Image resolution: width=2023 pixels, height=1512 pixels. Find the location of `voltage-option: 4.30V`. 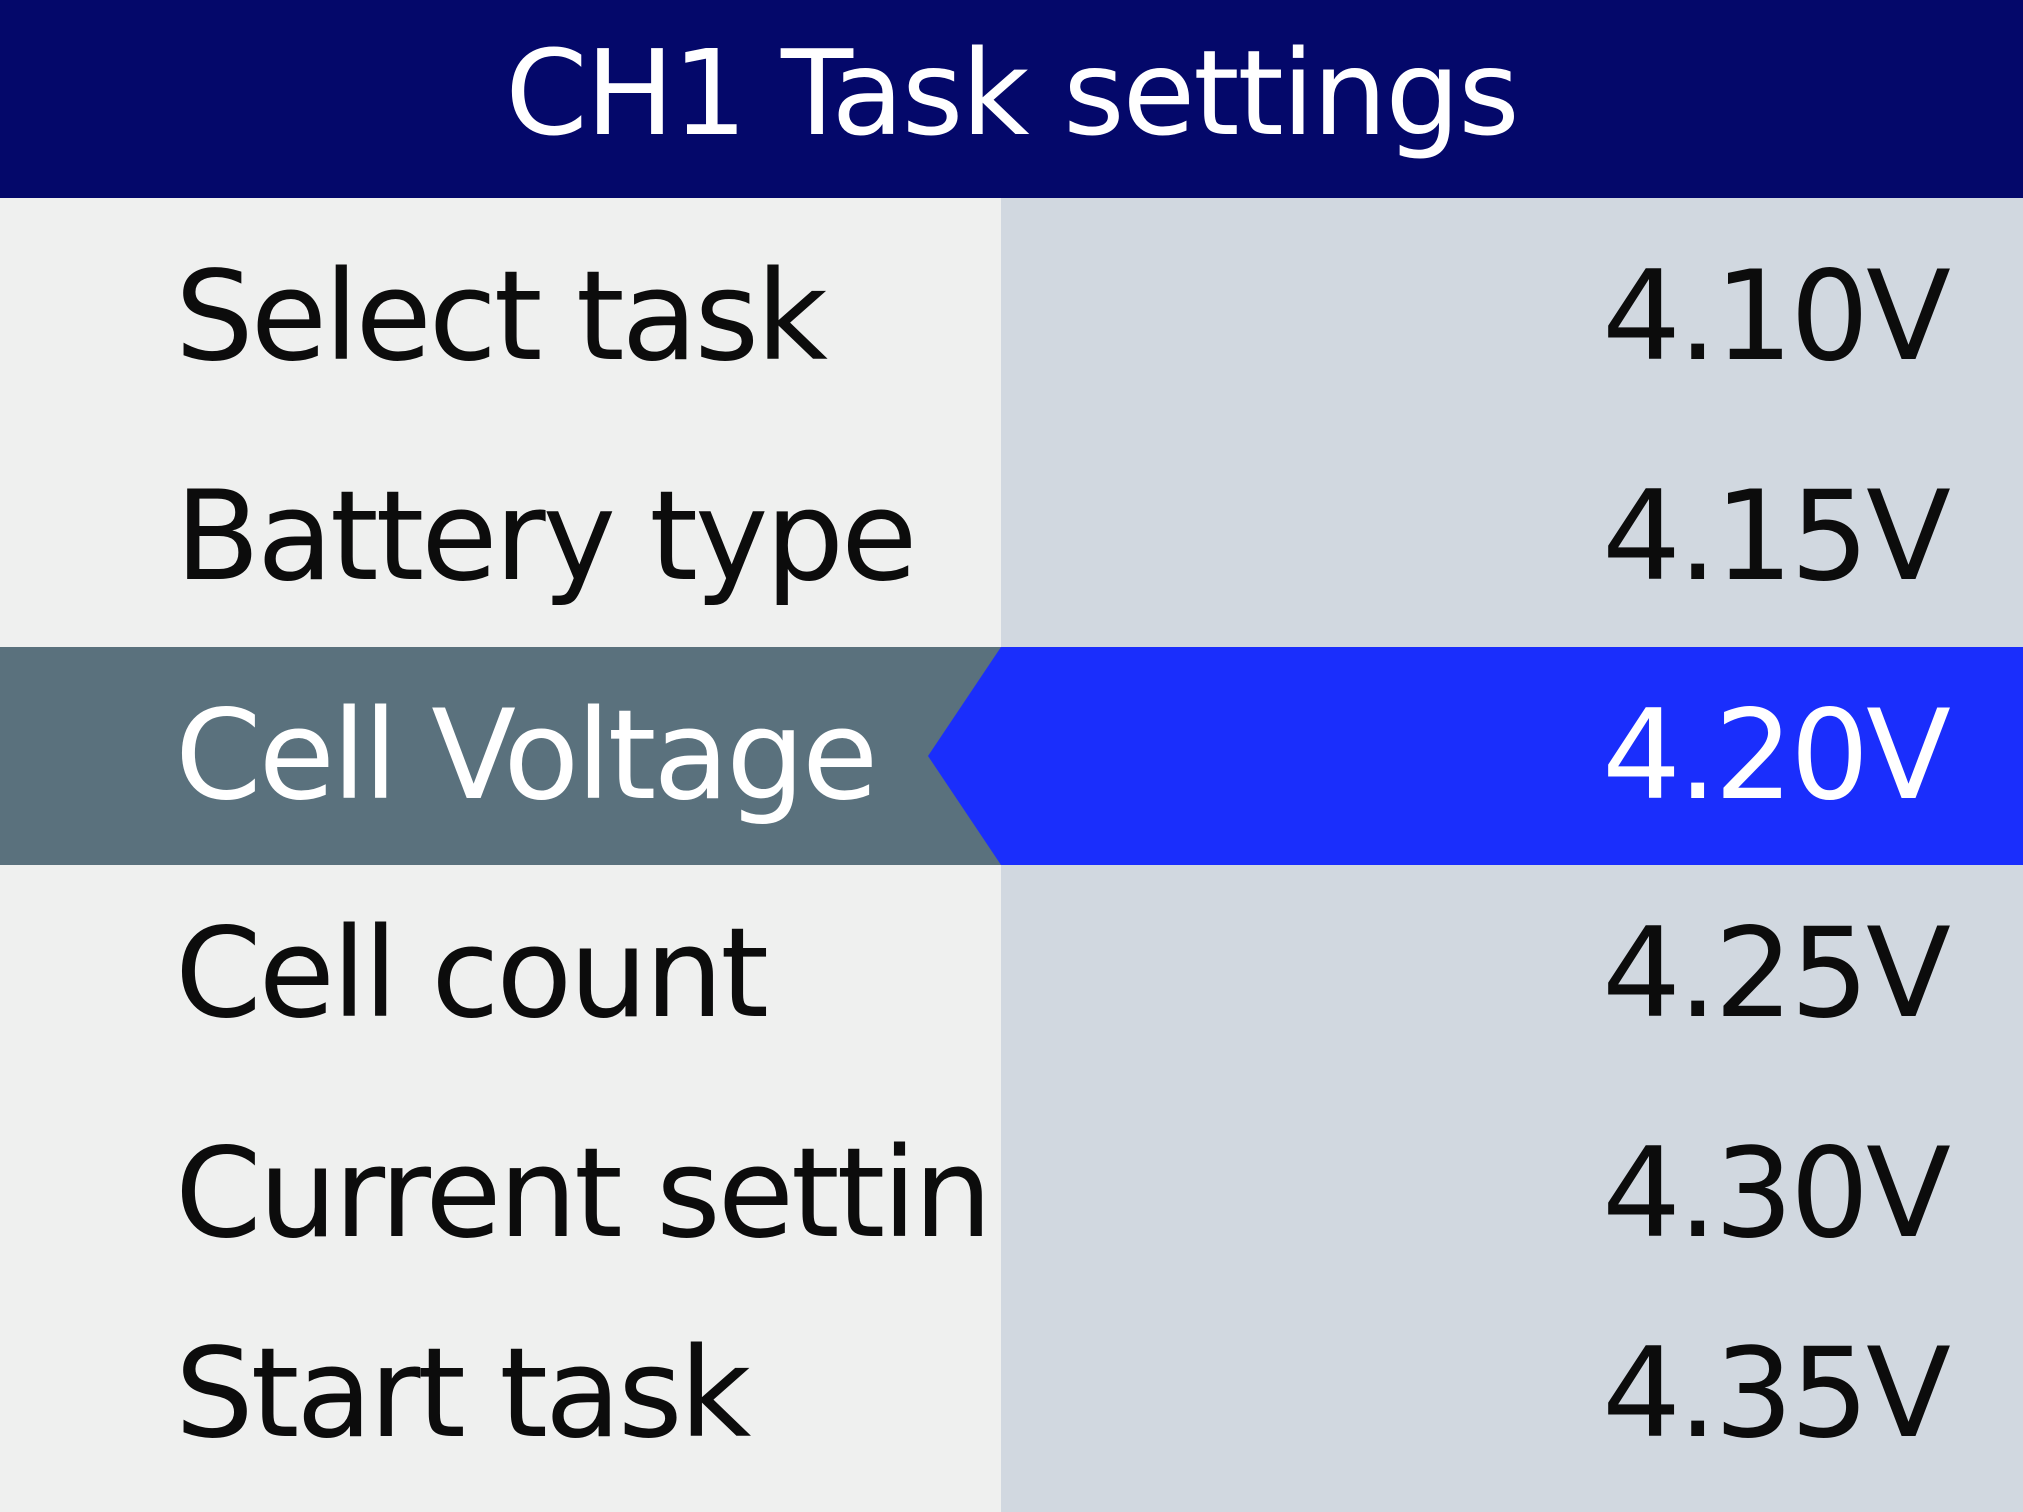

voltage-option: 4.30V is located at coordinates (1776, 1194).